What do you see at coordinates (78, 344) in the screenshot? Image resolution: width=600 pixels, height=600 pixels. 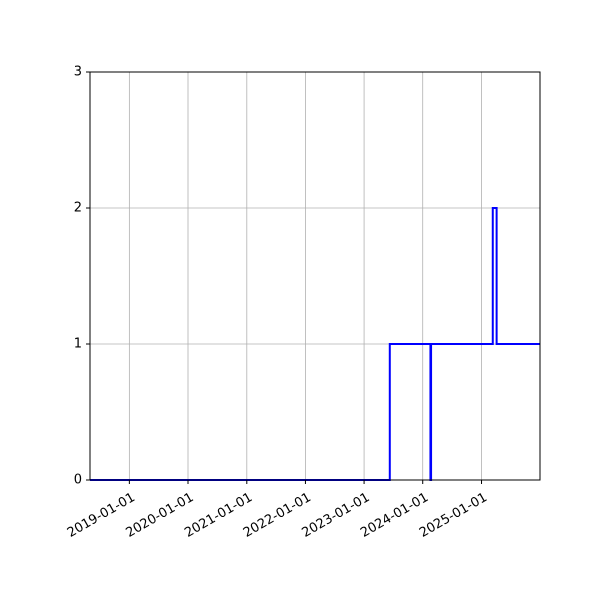 I see `y-tick-label: 1` at bounding box center [78, 344].